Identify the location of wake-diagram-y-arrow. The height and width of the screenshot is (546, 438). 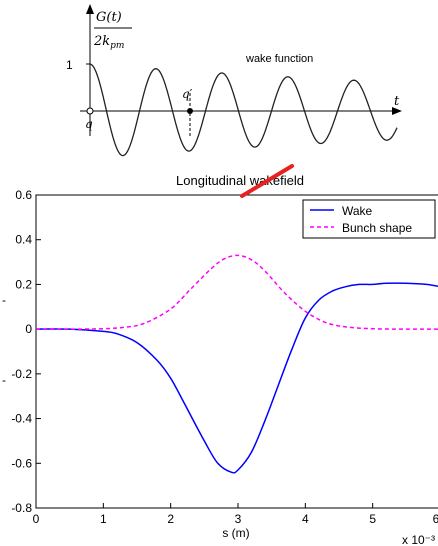
(90, 9).